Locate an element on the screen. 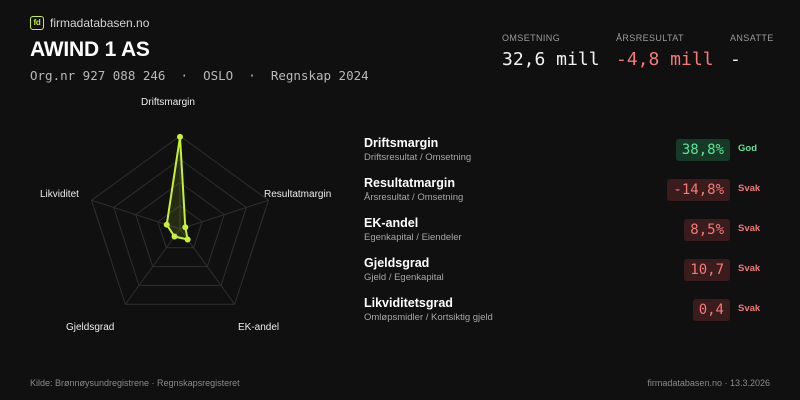 The width and height of the screenshot is (800, 400). radar-label-ek-andel: EK-andel is located at coordinates (258, 327).